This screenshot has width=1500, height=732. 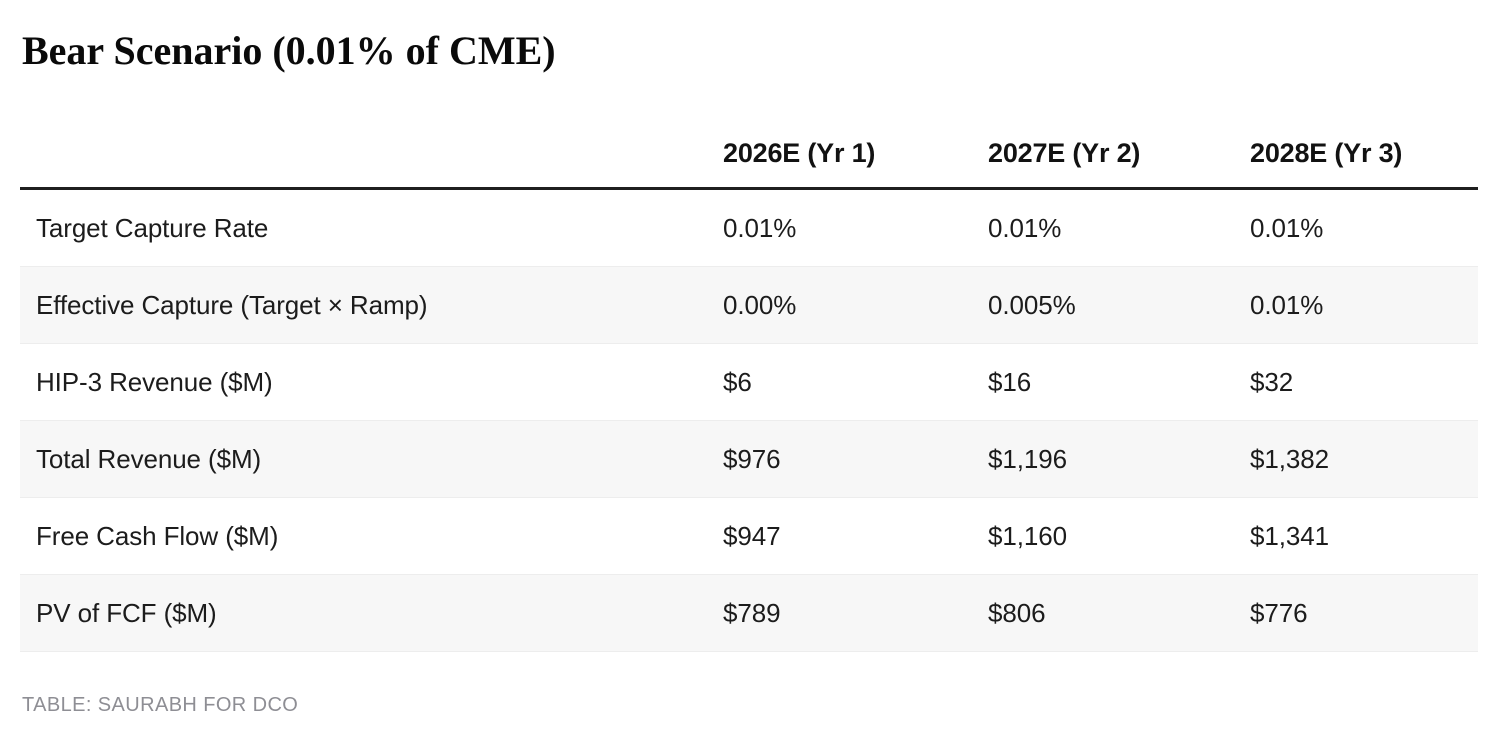 What do you see at coordinates (752, 458) in the screenshot?
I see `table-cell: $976` at bounding box center [752, 458].